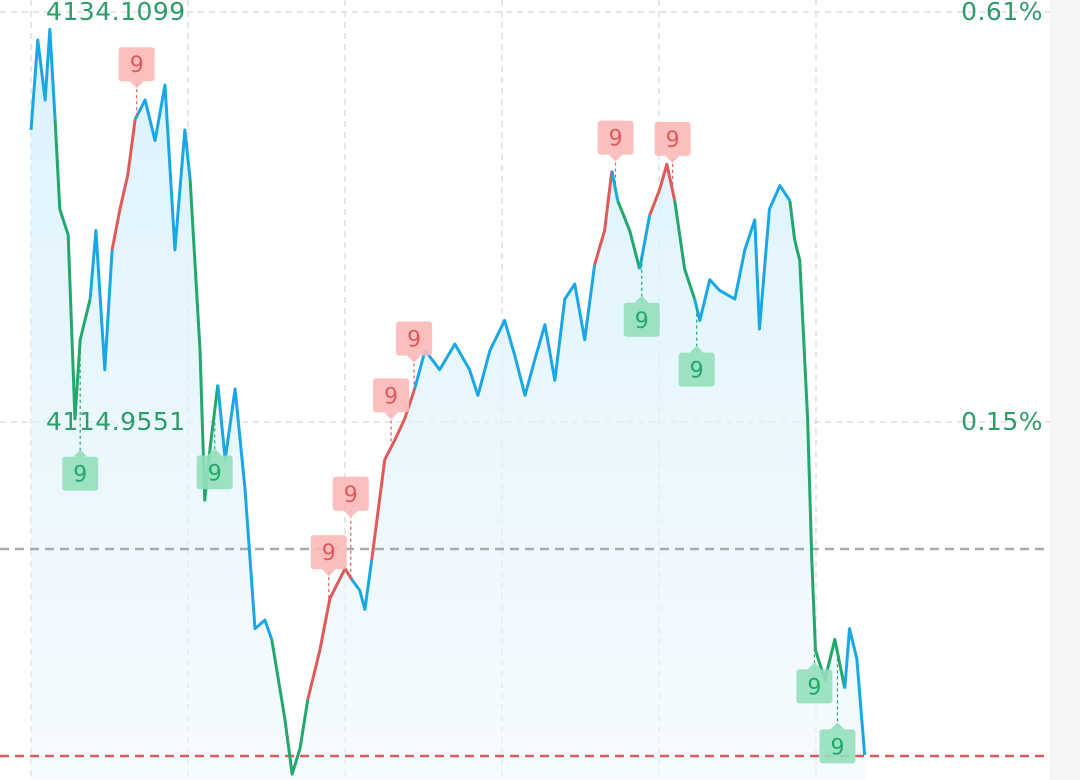 This screenshot has width=1080, height=780. I want to click on y-label-mid-price: 4114.9551, so click(116, 421).